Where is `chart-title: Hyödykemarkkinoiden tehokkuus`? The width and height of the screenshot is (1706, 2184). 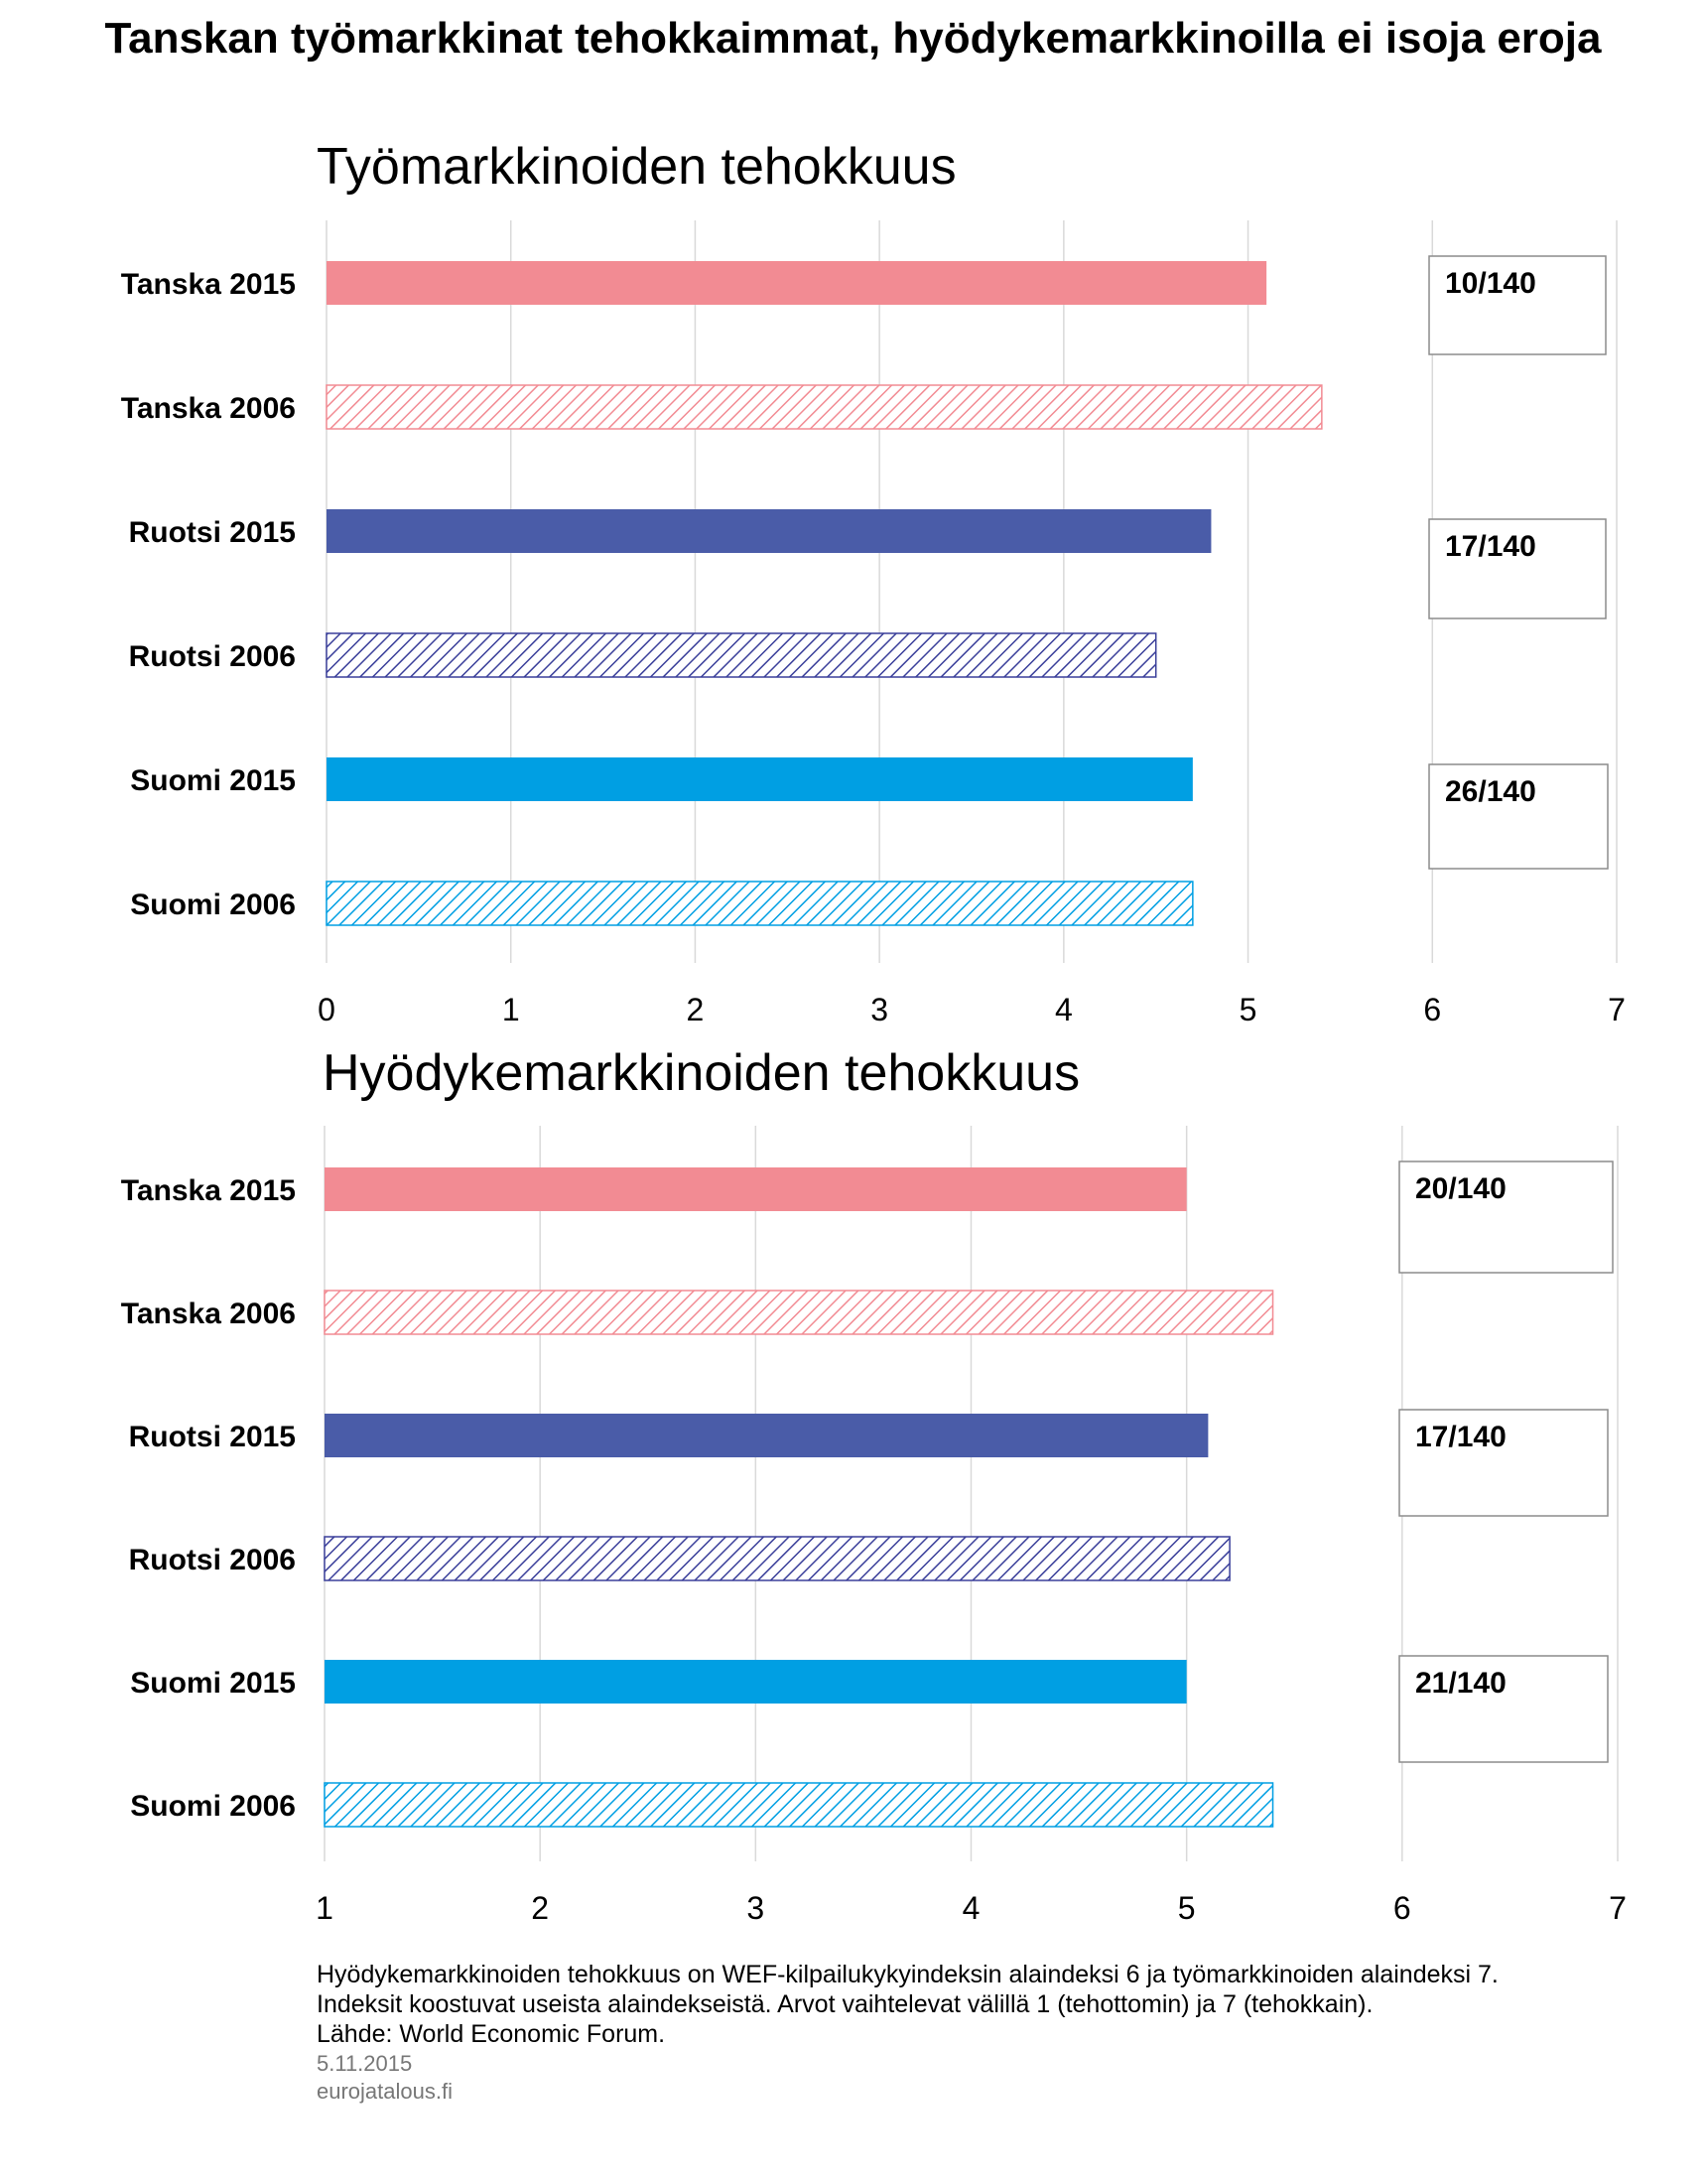
chart-title: Hyödykemarkkinoiden tehokkuus is located at coordinates (702, 1073).